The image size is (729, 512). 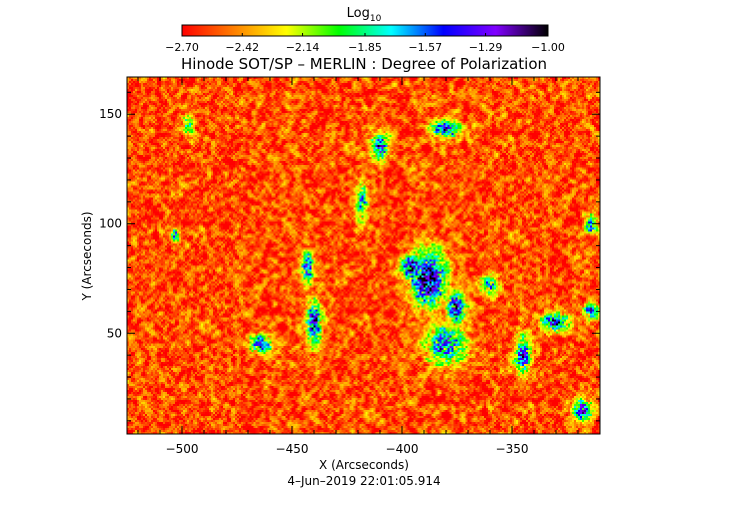 I want to click on timestamp: 4–Jun–2019 22:01:05.914, so click(x=363, y=481).